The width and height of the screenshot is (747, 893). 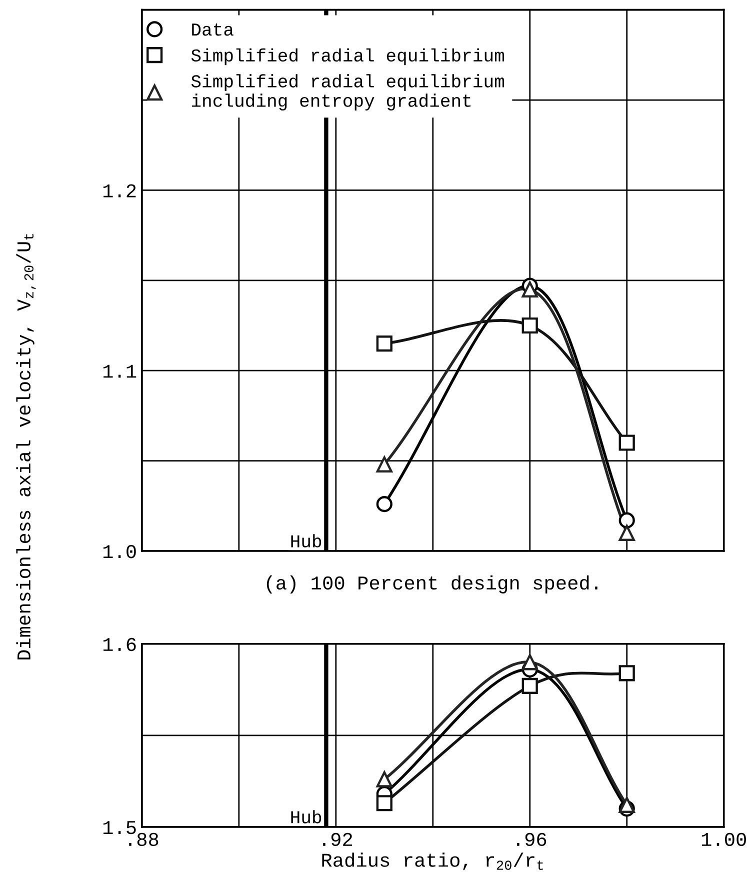 I want to click on y-tick-label: 1.2, so click(x=119, y=191).